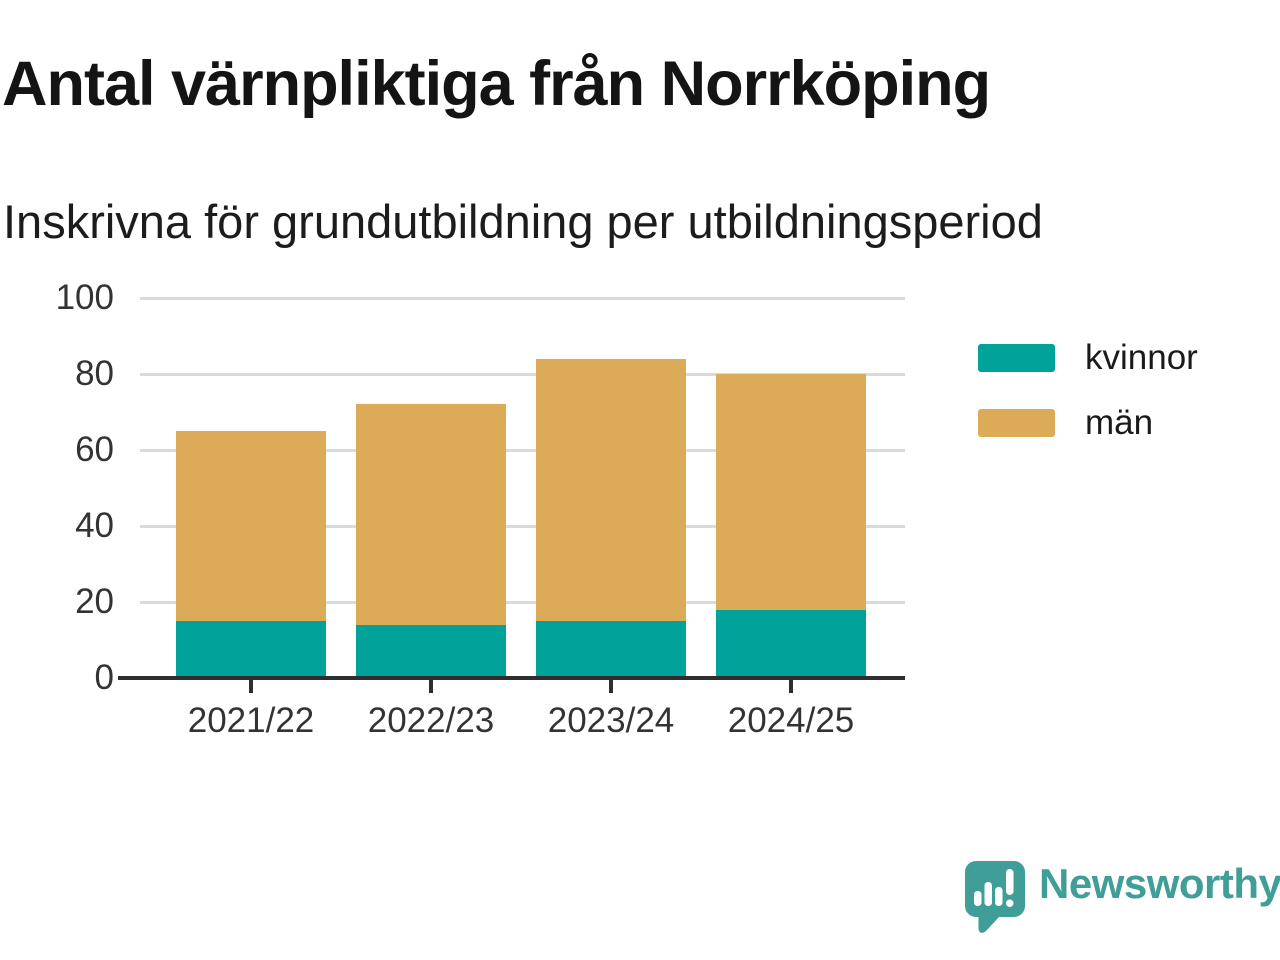  What do you see at coordinates (251, 720) in the screenshot?
I see `x-tick-label-2021/22: 2021/22` at bounding box center [251, 720].